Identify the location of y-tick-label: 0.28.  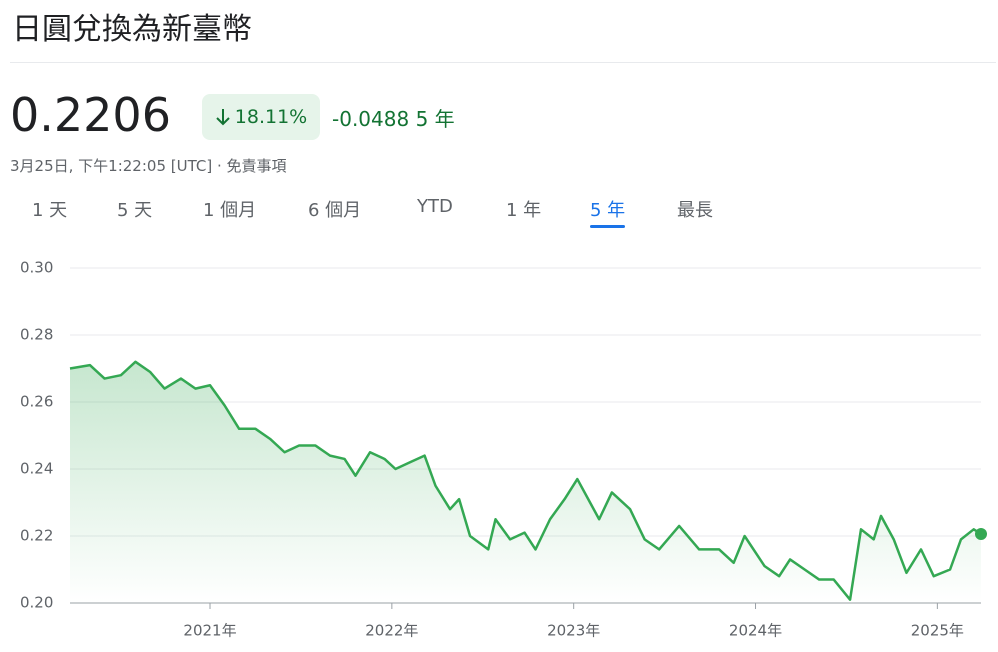
(36, 335).